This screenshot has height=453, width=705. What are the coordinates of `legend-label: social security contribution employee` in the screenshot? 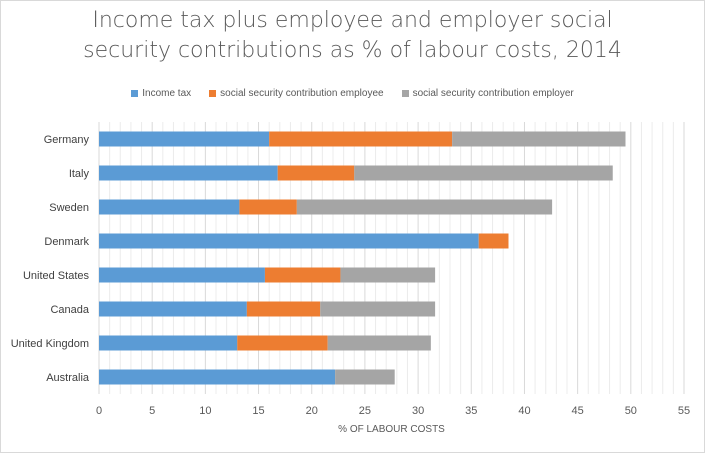 It's located at (302, 93).